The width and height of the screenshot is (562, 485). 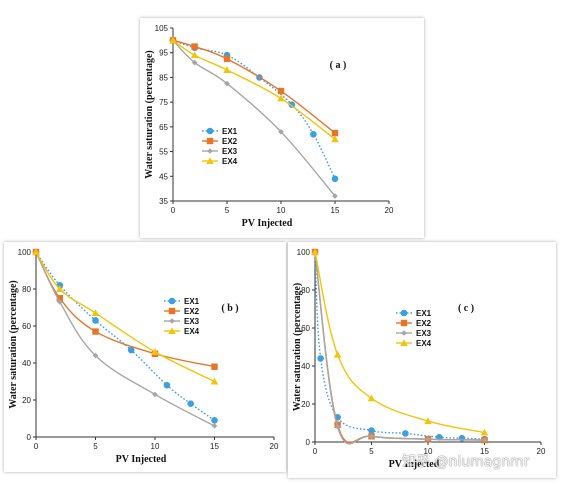 I want to click on watermark-text: 知乎 @niumagnmr, so click(x=466, y=462).